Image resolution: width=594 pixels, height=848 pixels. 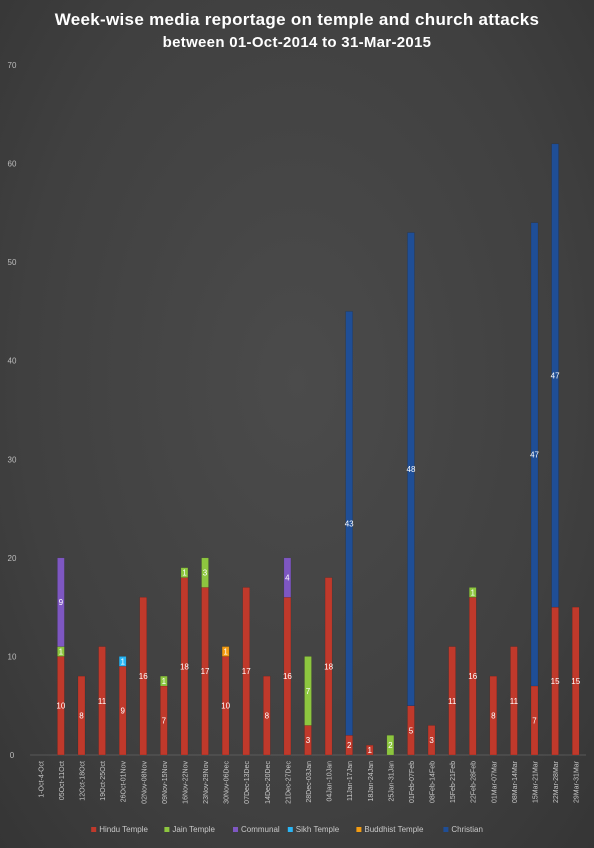 What do you see at coordinates (349, 523) in the screenshot?
I see `data-label: 43` at bounding box center [349, 523].